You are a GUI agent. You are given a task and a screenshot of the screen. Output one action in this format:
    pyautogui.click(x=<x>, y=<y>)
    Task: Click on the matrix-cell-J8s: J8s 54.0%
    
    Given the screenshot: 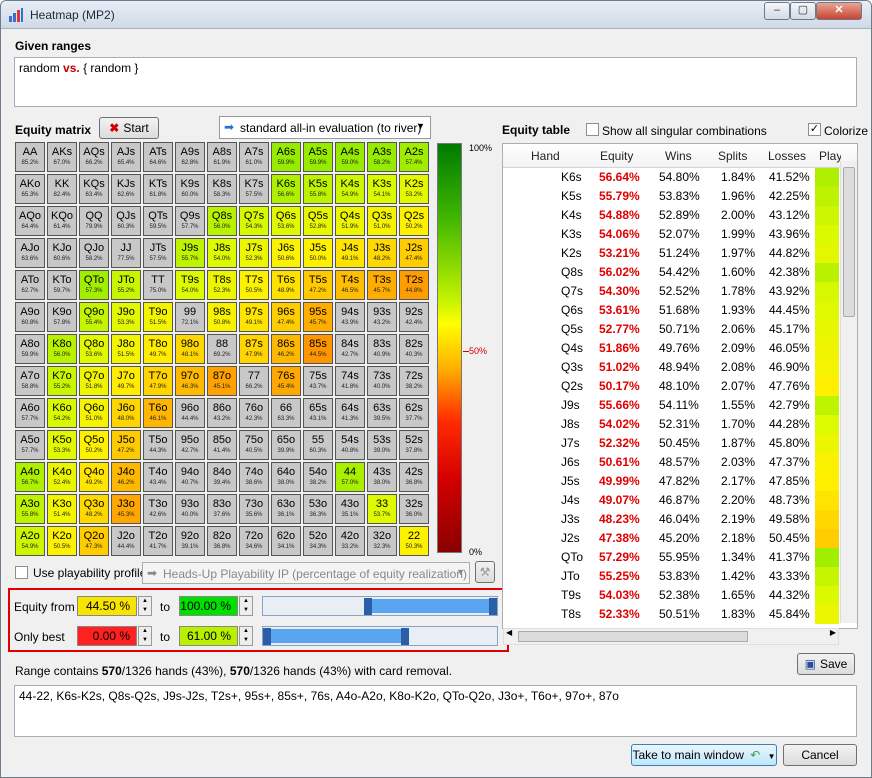 What is the action you would take?
    pyautogui.click(x=222, y=253)
    